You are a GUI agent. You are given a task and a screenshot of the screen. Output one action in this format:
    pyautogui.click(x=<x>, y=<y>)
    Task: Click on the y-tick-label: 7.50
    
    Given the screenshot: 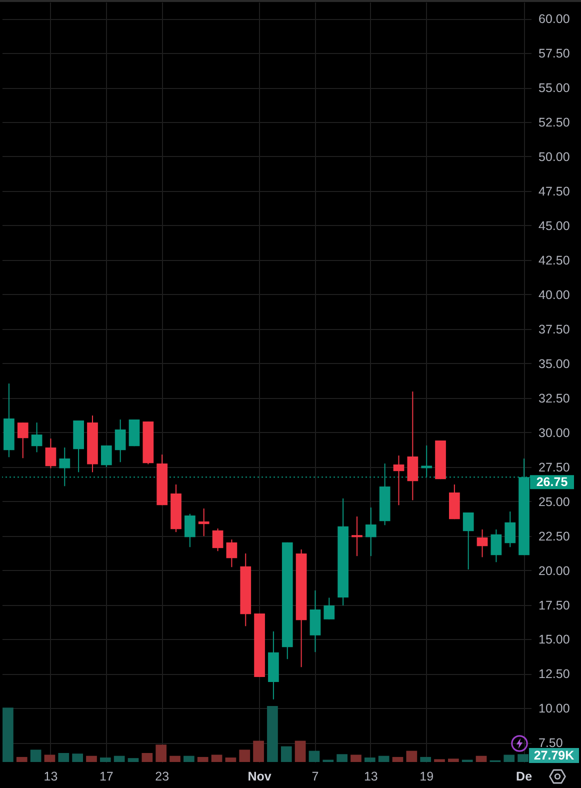 What is the action you would take?
    pyautogui.click(x=550, y=743)
    